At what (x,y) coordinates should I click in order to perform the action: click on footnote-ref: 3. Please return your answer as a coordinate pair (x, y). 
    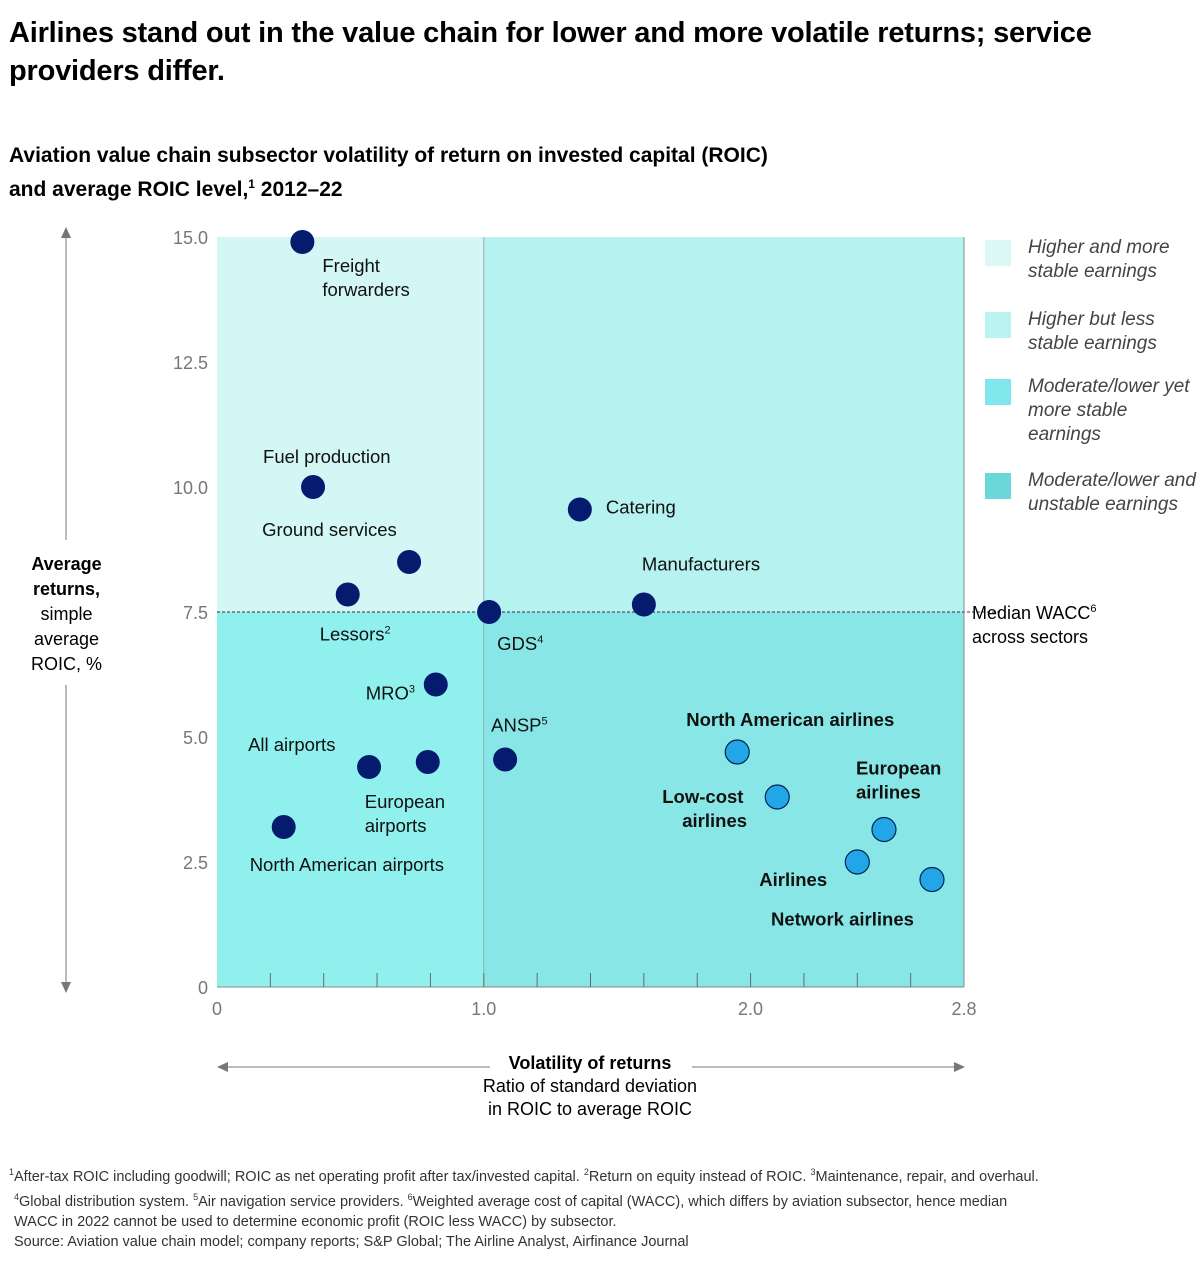
    Looking at the image, I should click on (412, 690).